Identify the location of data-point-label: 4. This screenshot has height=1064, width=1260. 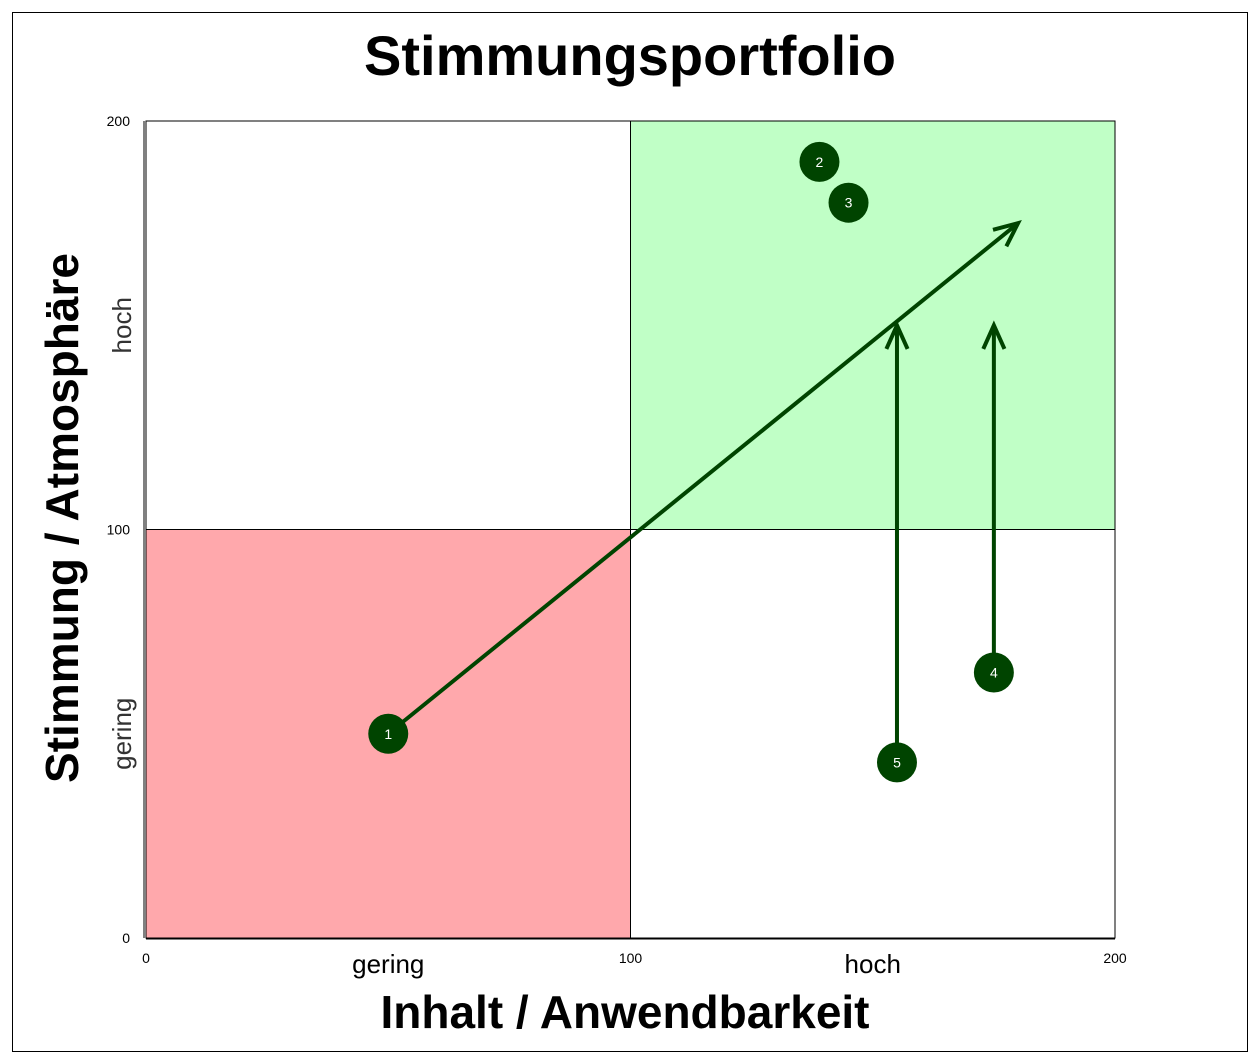
(994, 672).